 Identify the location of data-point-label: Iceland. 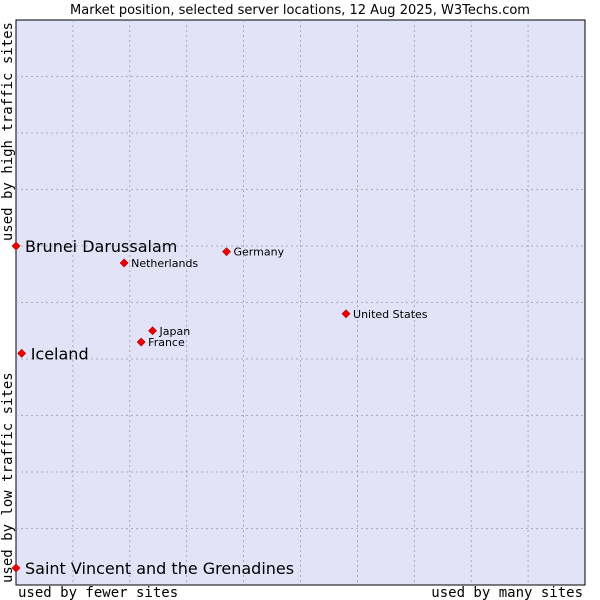
(60, 353).